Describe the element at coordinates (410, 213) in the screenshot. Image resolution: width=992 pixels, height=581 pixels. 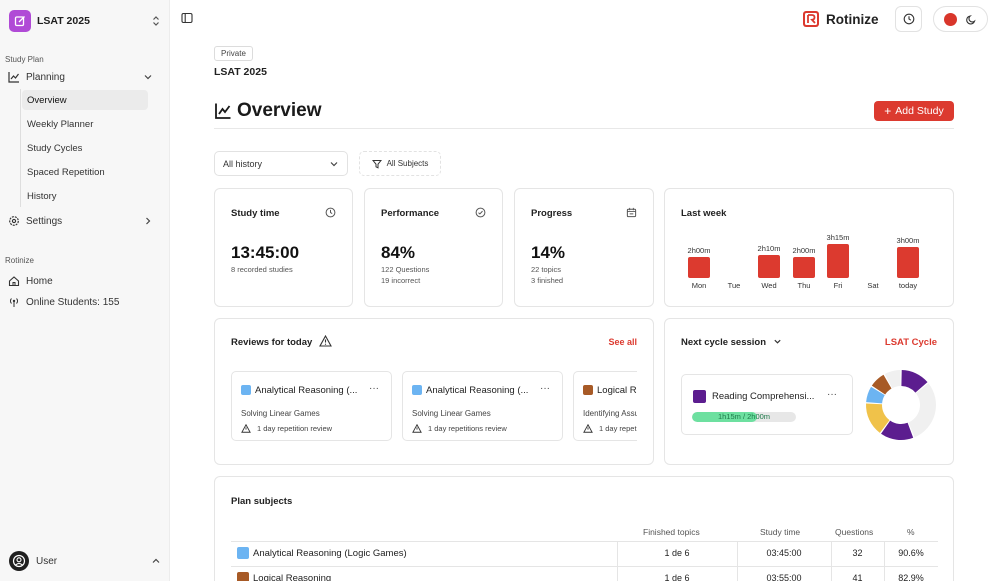
I see `card-title: Performance` at that location.